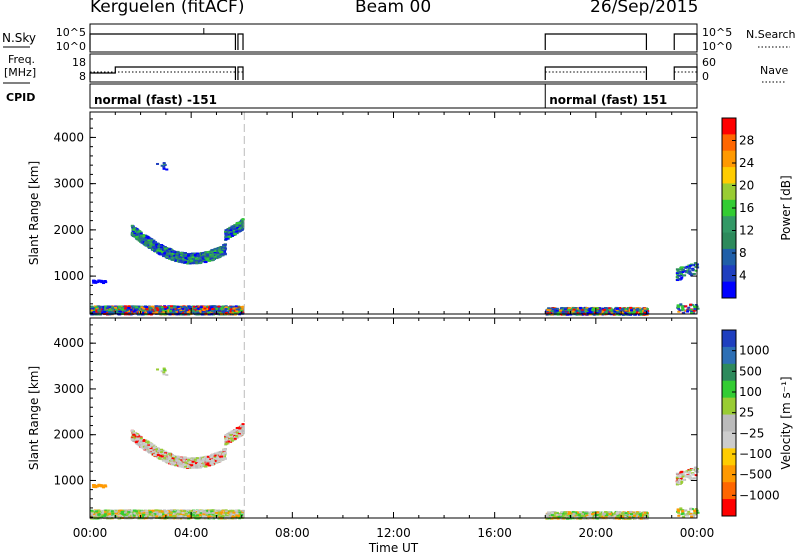 This screenshot has height=554, width=800. Describe the element at coordinates (774, 70) in the screenshot. I see `nave-label: Nave` at that location.